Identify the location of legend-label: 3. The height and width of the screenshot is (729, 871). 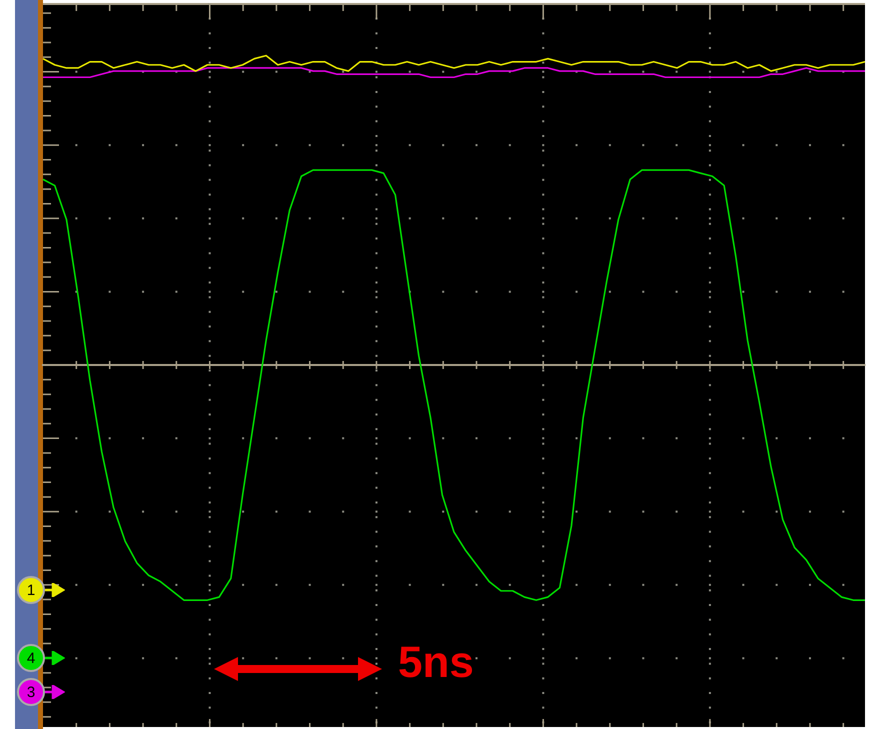
(31, 692).